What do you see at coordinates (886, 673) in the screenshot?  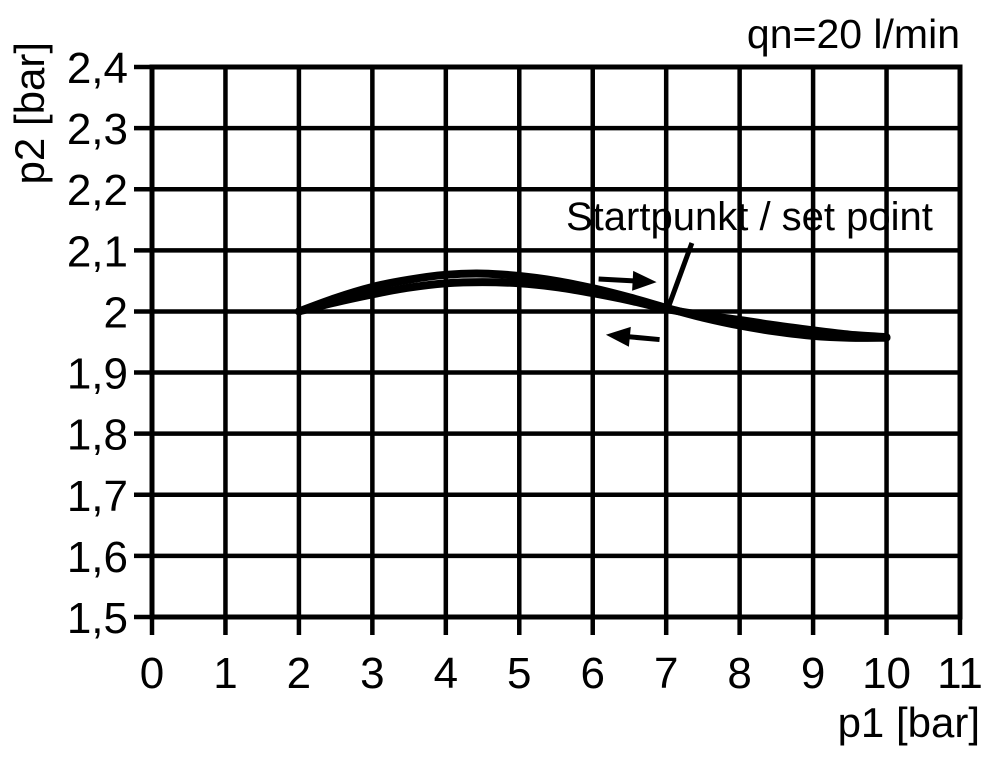 I see `x-tick-label: 10` at bounding box center [886, 673].